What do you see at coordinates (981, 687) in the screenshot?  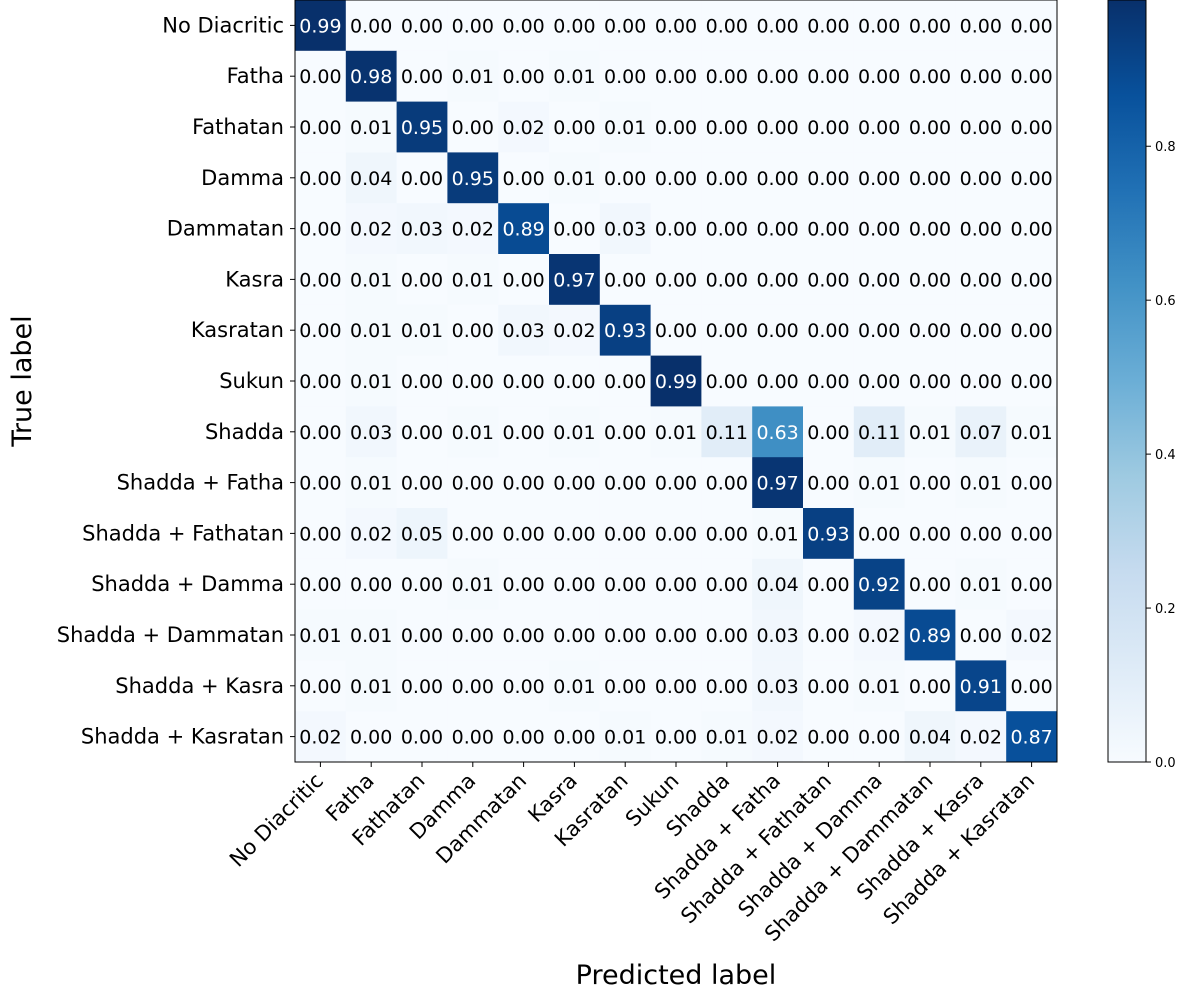 I see `cell-value-label: 0.91` at bounding box center [981, 687].